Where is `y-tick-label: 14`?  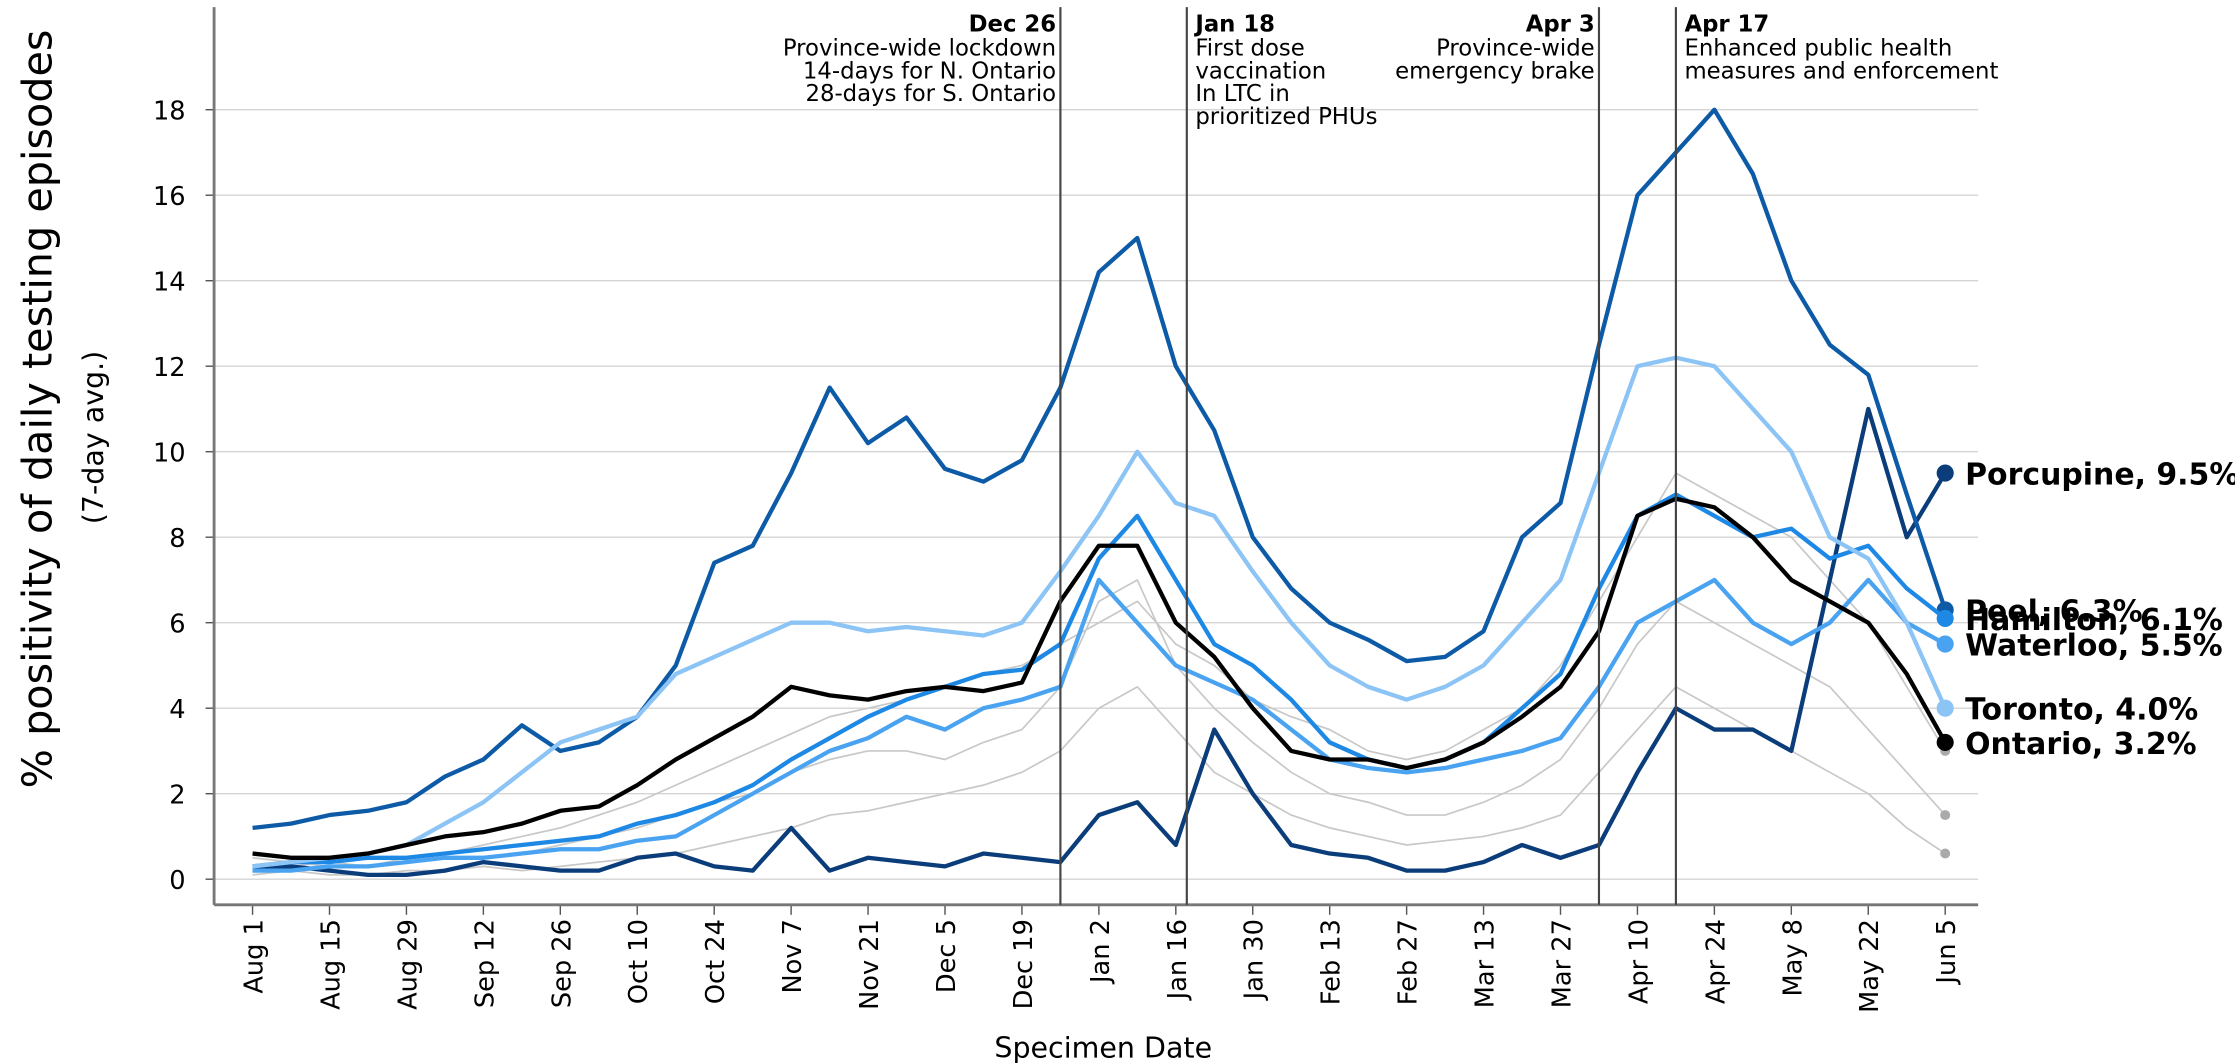
y-tick-label: 14 is located at coordinates (169, 283).